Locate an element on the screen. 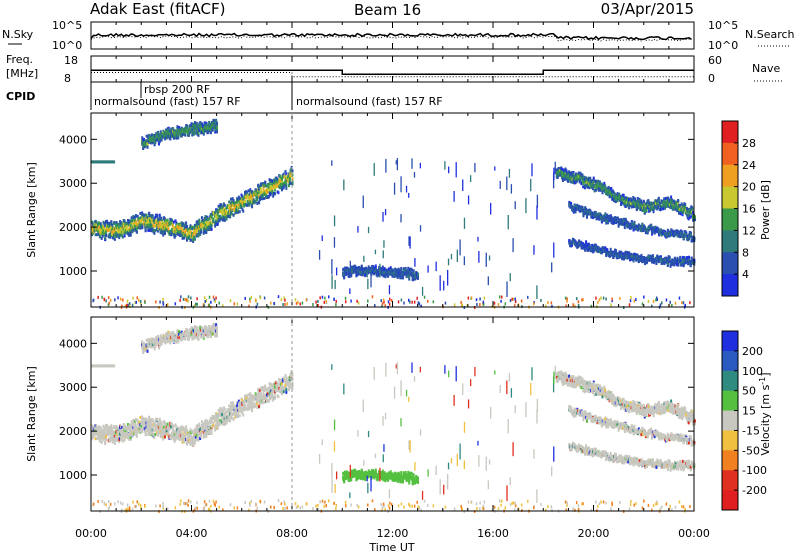 The image size is (800, 554). frequency-line is located at coordinates (392, 72).